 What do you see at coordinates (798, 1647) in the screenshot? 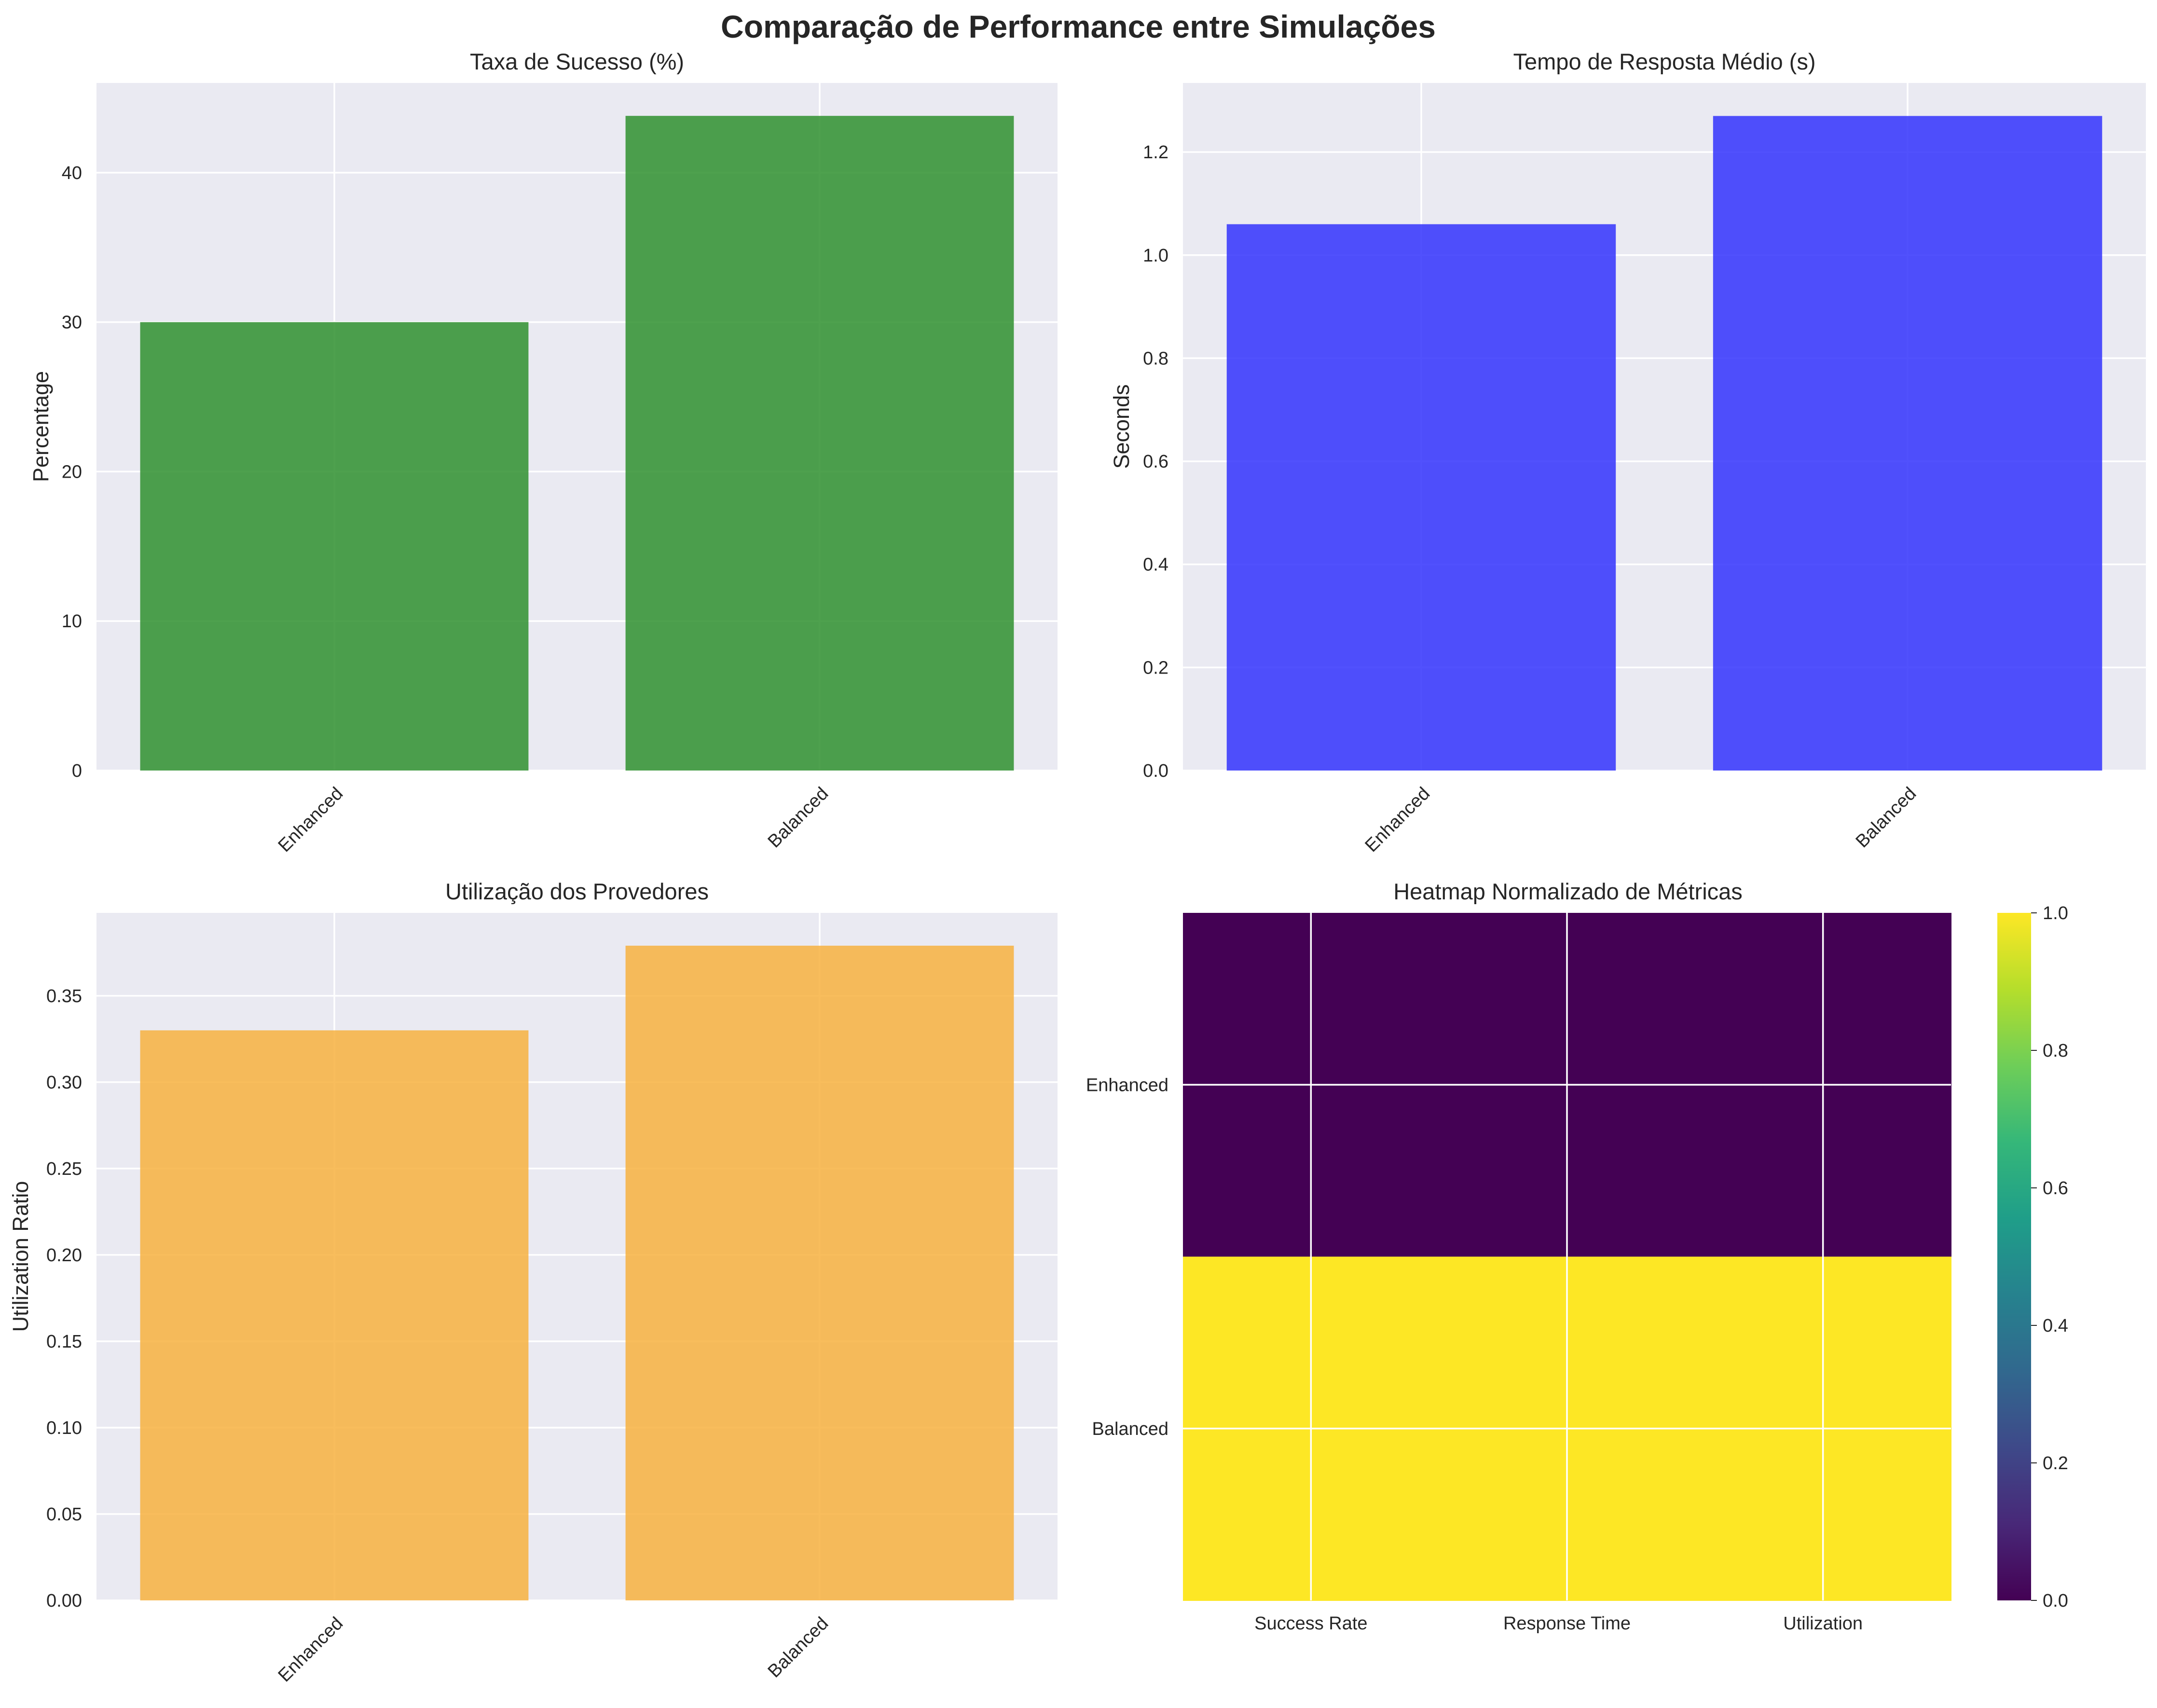
I see `utilization-xtick-label: Balanced` at bounding box center [798, 1647].